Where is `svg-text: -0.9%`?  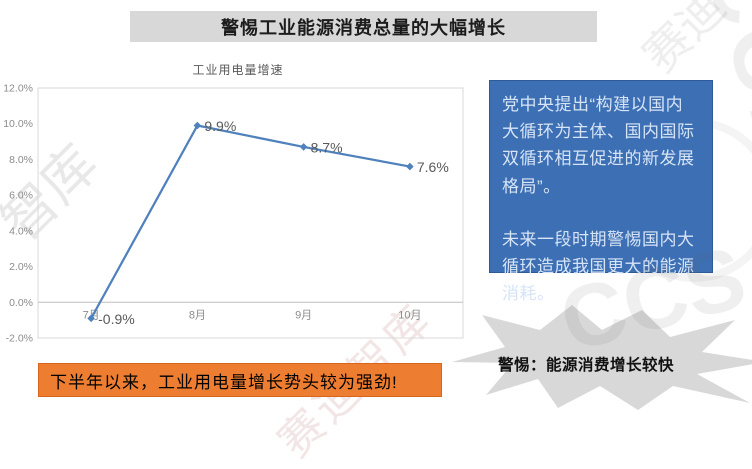
svg-text: -0.9% is located at coordinates (116, 319).